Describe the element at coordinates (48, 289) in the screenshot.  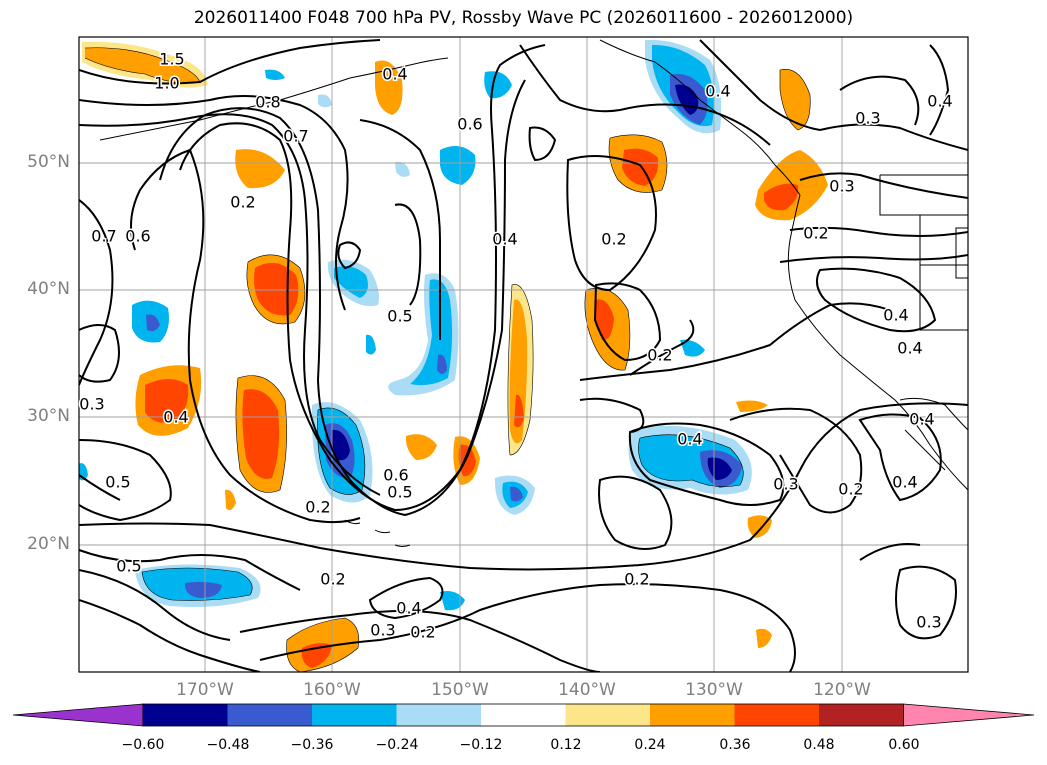
I see `lat-label-40n: 40°N` at that location.